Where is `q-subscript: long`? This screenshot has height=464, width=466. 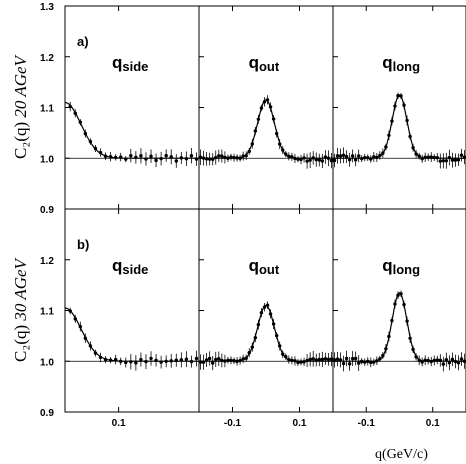 q-subscript: long is located at coordinates (406, 66).